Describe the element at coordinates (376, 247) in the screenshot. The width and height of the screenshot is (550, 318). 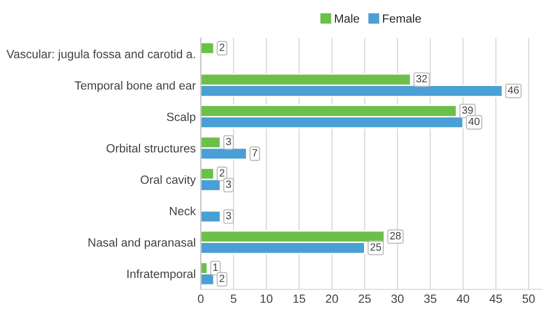
I see `data-label: 25` at that location.